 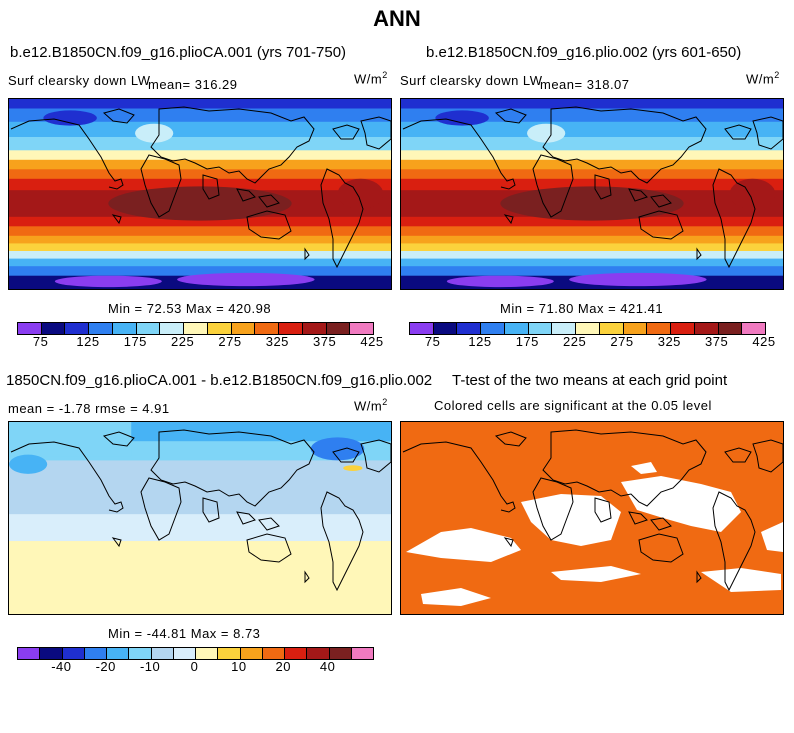 What do you see at coordinates (184, 633) in the screenshot?
I see `panel3-minmax: Min = -44.81 Max = 8.73` at bounding box center [184, 633].